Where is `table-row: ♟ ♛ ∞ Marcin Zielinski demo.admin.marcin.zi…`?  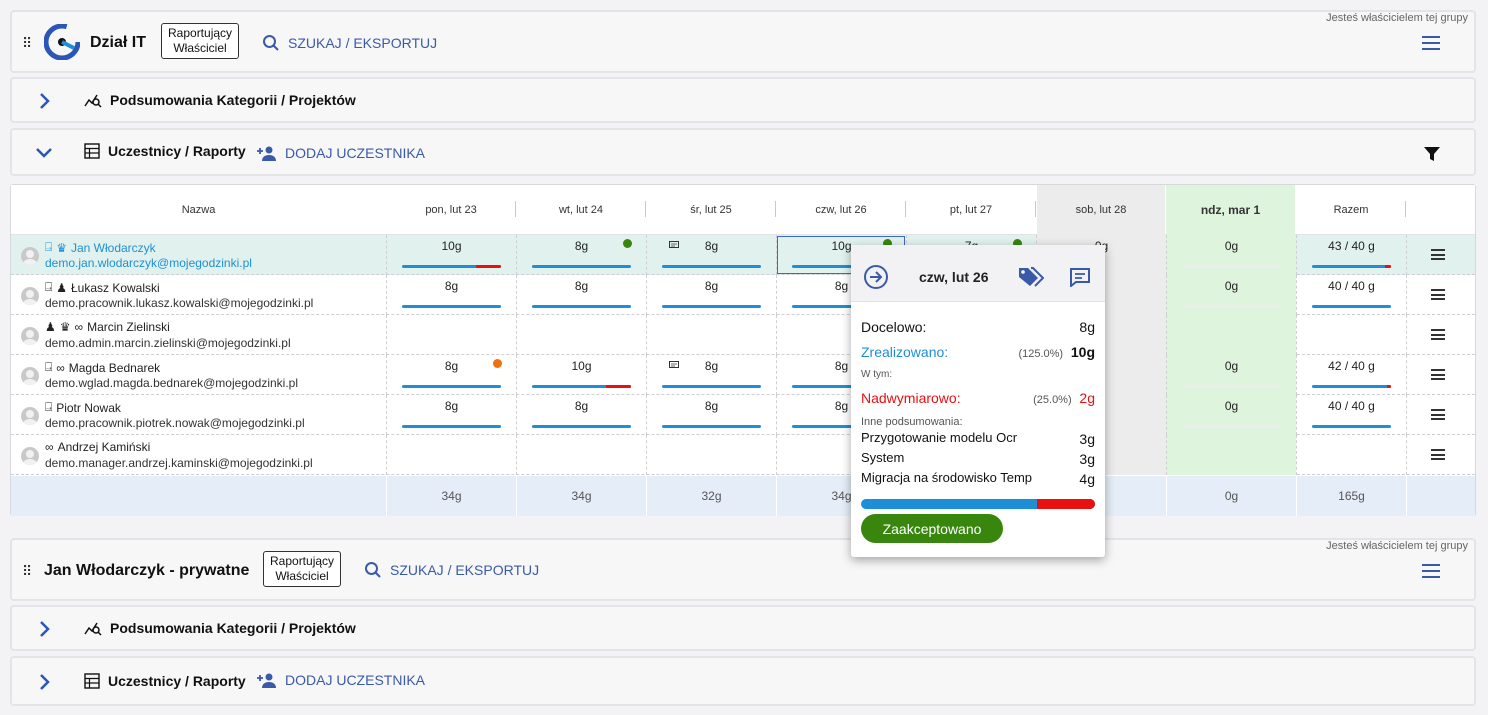
table-row: ♟ ♛ ∞ Marcin Zielinski demo.admin.marcin.zi… is located at coordinates (743, 335).